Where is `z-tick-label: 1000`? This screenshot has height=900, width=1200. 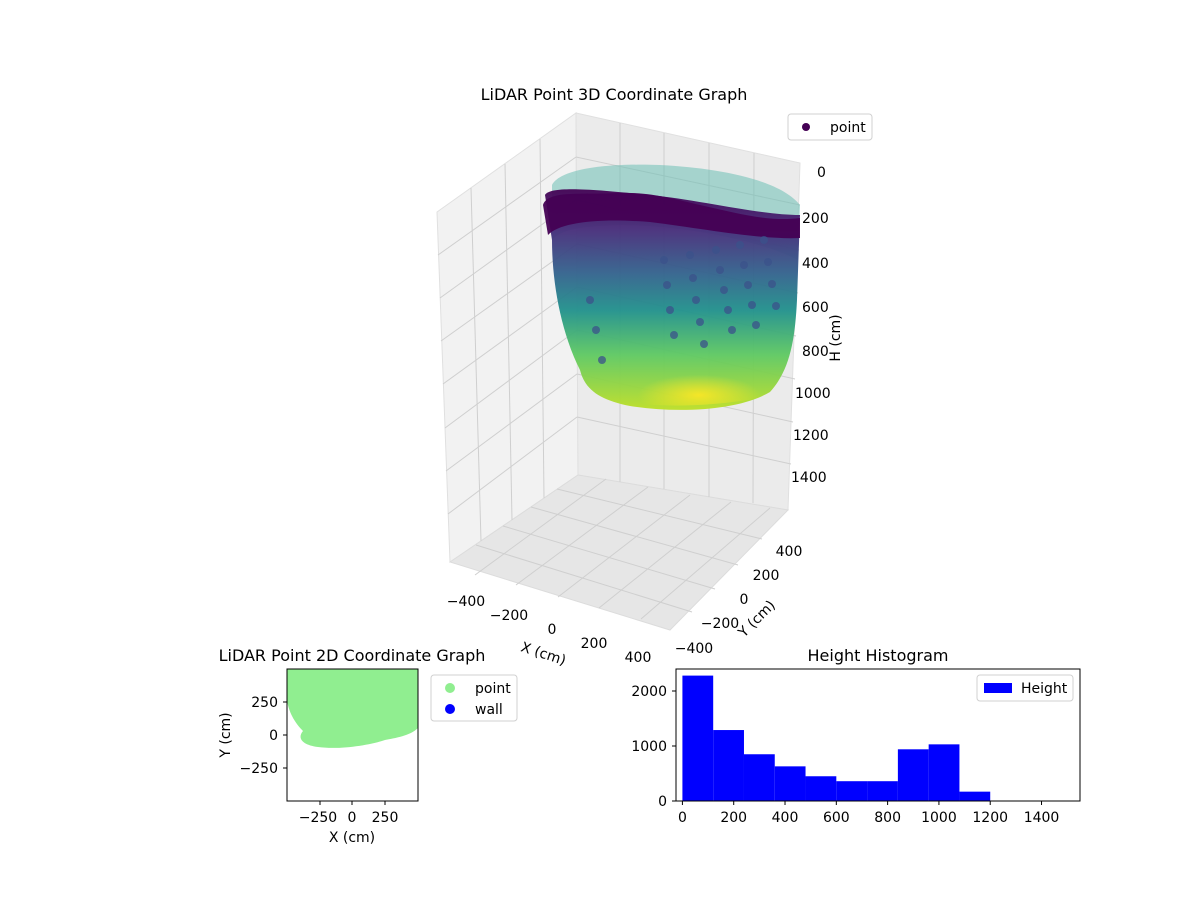 z-tick-label: 1000 is located at coordinates (813, 394).